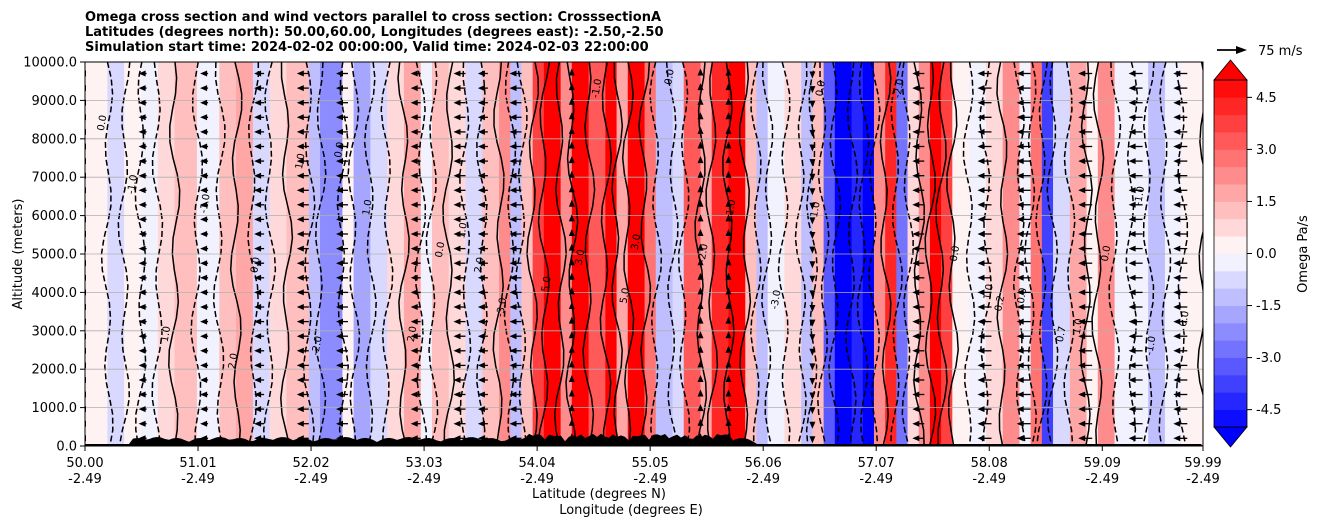 Image resolution: width=1320 pixels, height=526 pixels. Describe the element at coordinates (1266, 254) in the screenshot. I see `colorbar-tick-label: 0.0` at that location.